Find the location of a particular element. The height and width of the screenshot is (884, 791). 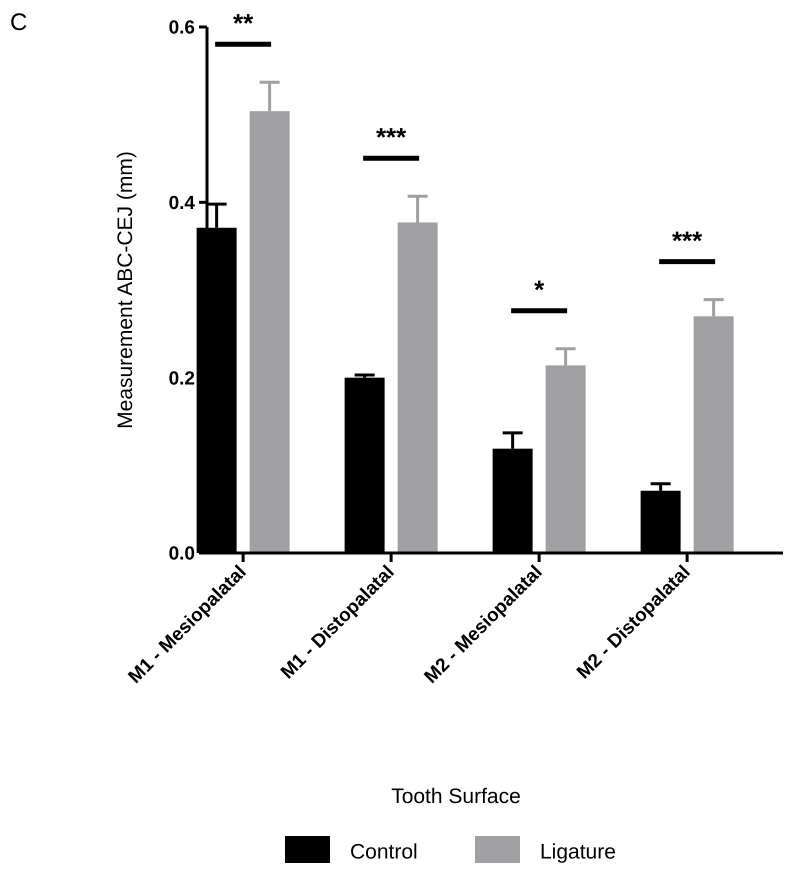

y-tick-label: 0.6 is located at coordinates (181, 28).